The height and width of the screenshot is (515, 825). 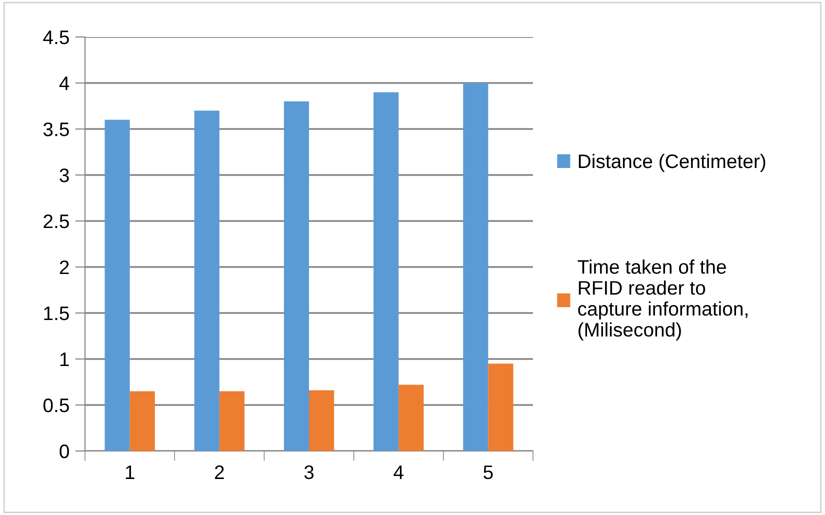 I want to click on y-tick-label: 4.5, so click(x=56, y=37).